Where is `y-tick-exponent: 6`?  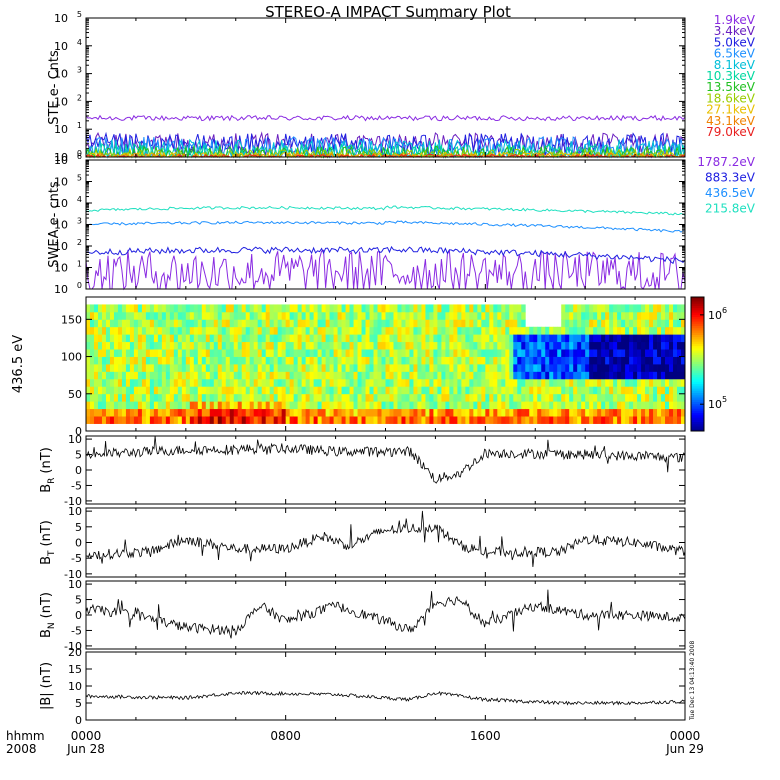
y-tick-exponent: 6 is located at coordinates (79, 156).